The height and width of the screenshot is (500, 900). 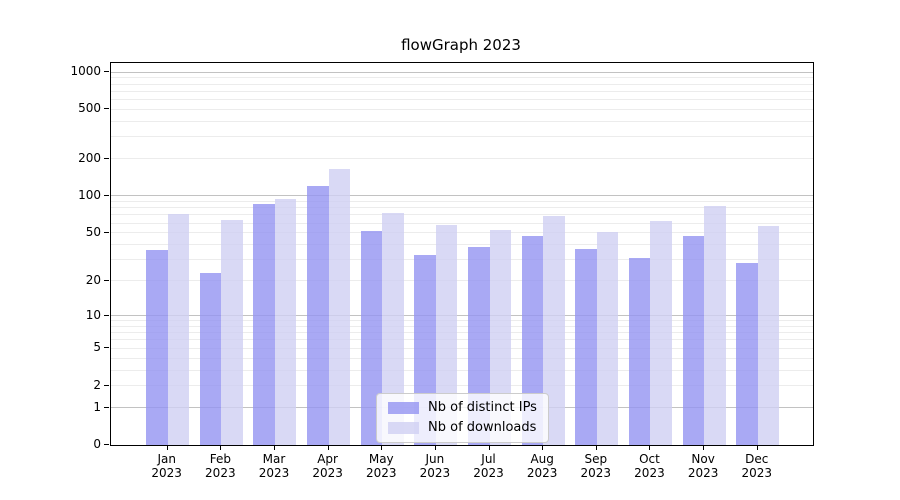 What do you see at coordinates (607, 338) in the screenshot?
I see `bar-downloads-sep` at bounding box center [607, 338].